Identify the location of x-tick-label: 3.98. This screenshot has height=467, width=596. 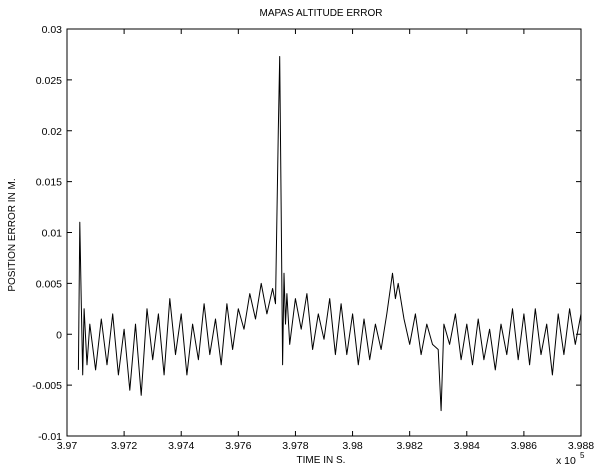
(352, 446).